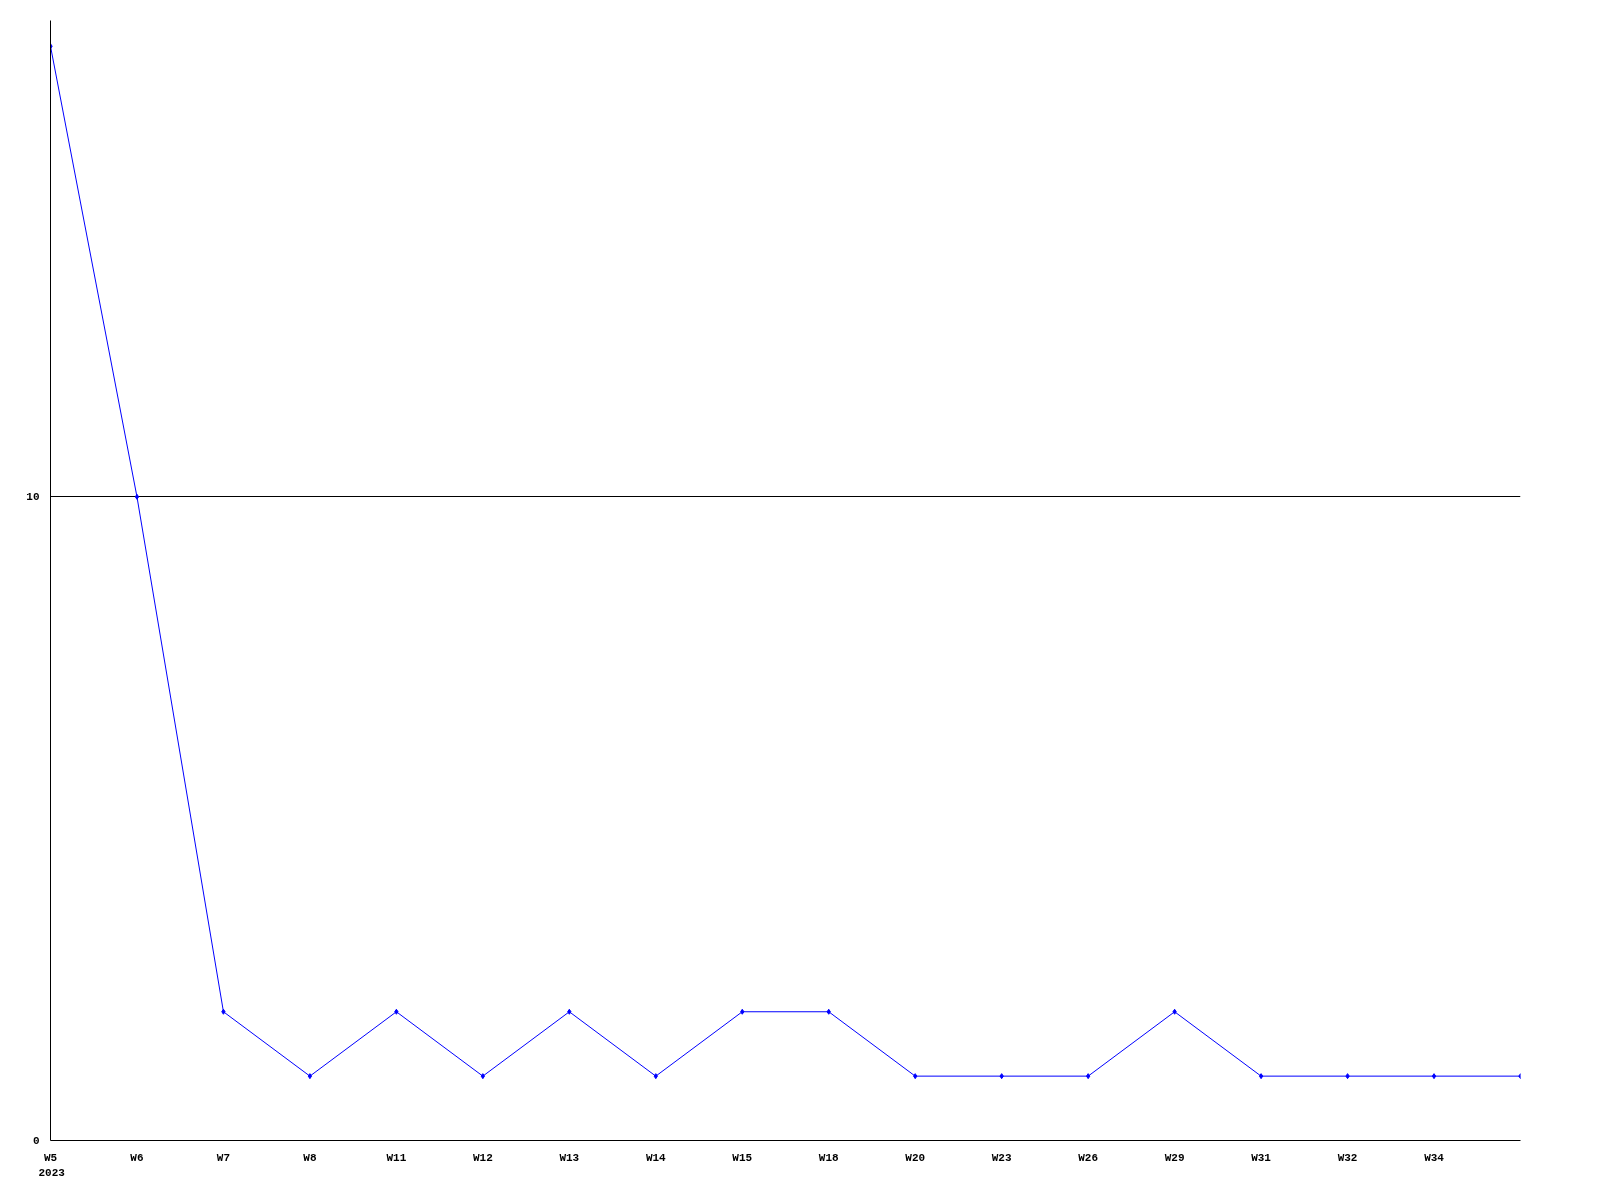  What do you see at coordinates (829, 1157) in the screenshot?
I see `x-tick-label: W18` at bounding box center [829, 1157].